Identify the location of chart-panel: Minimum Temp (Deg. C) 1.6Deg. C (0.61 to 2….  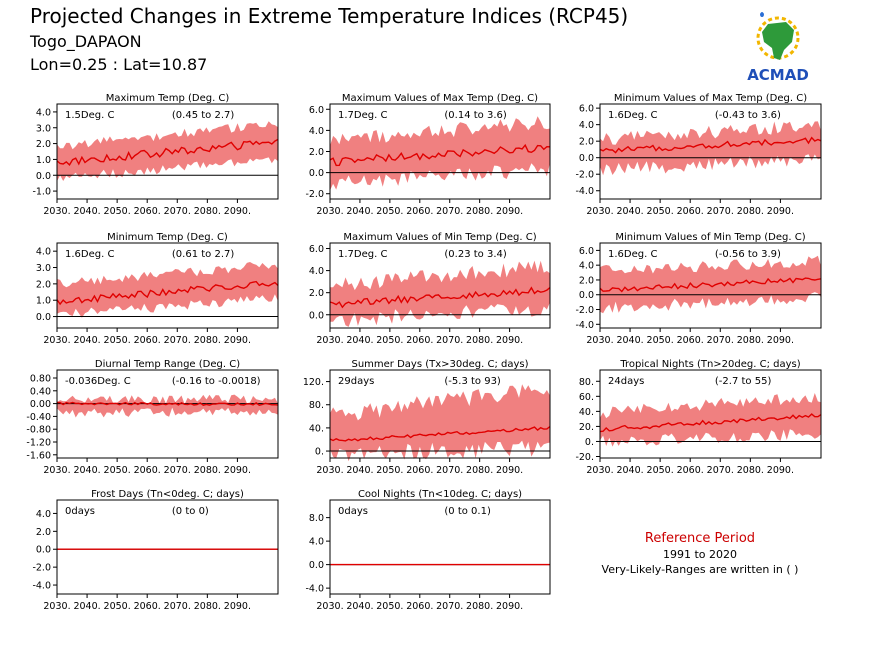
(157, 289).